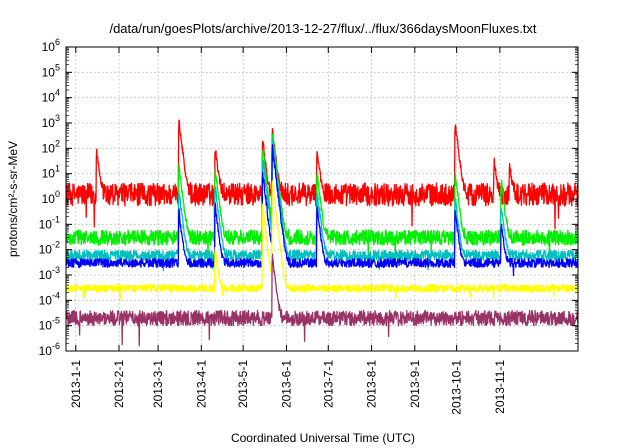  What do you see at coordinates (323, 438) in the screenshot?
I see `x-axis-label: Coordinated Universal Time (UTC)` at bounding box center [323, 438].